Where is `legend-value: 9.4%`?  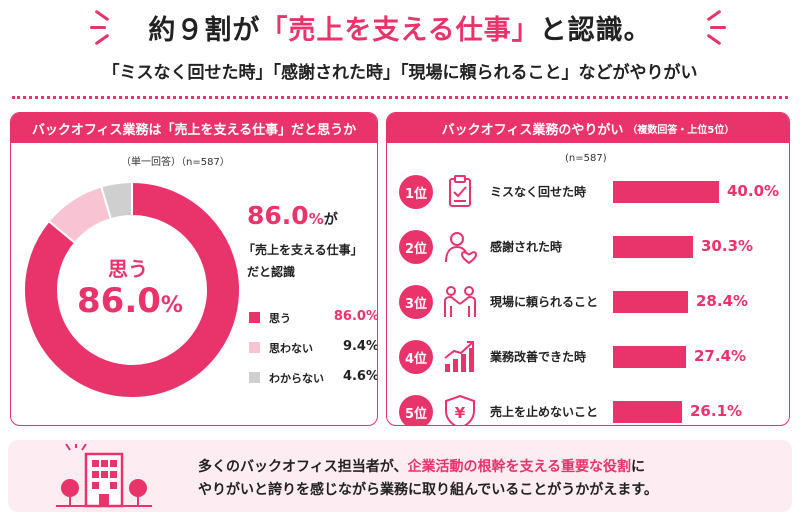 legend-value: 9.4% is located at coordinates (360, 346).